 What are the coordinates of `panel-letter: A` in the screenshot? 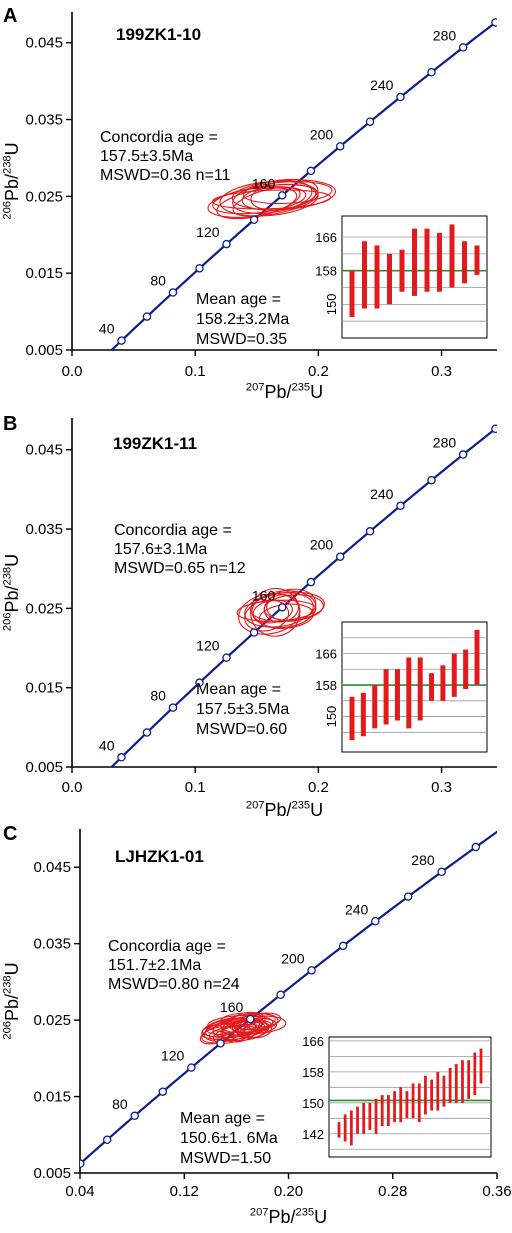 It's located at (10, 16).